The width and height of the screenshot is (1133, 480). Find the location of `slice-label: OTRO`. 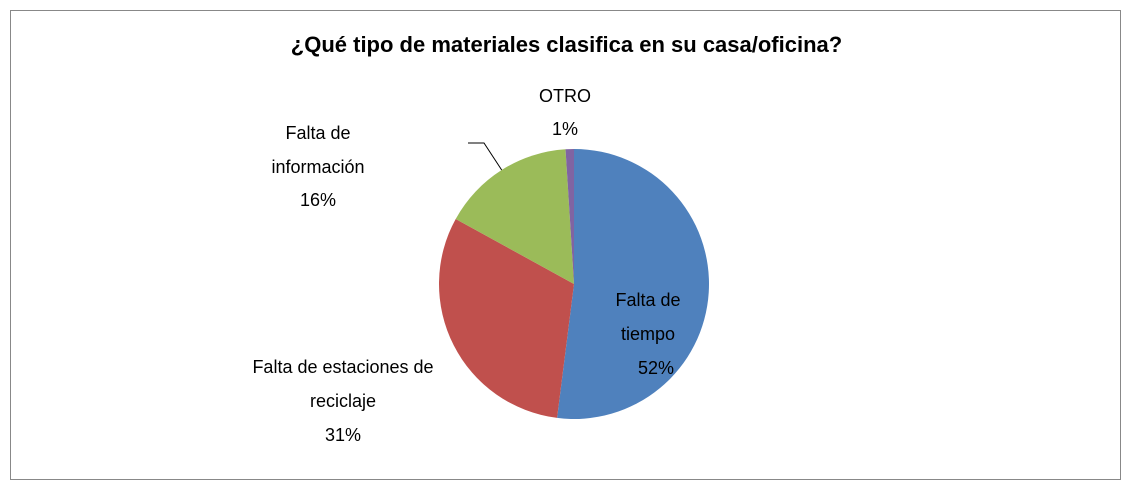

slice-label: OTRO is located at coordinates (565, 96).